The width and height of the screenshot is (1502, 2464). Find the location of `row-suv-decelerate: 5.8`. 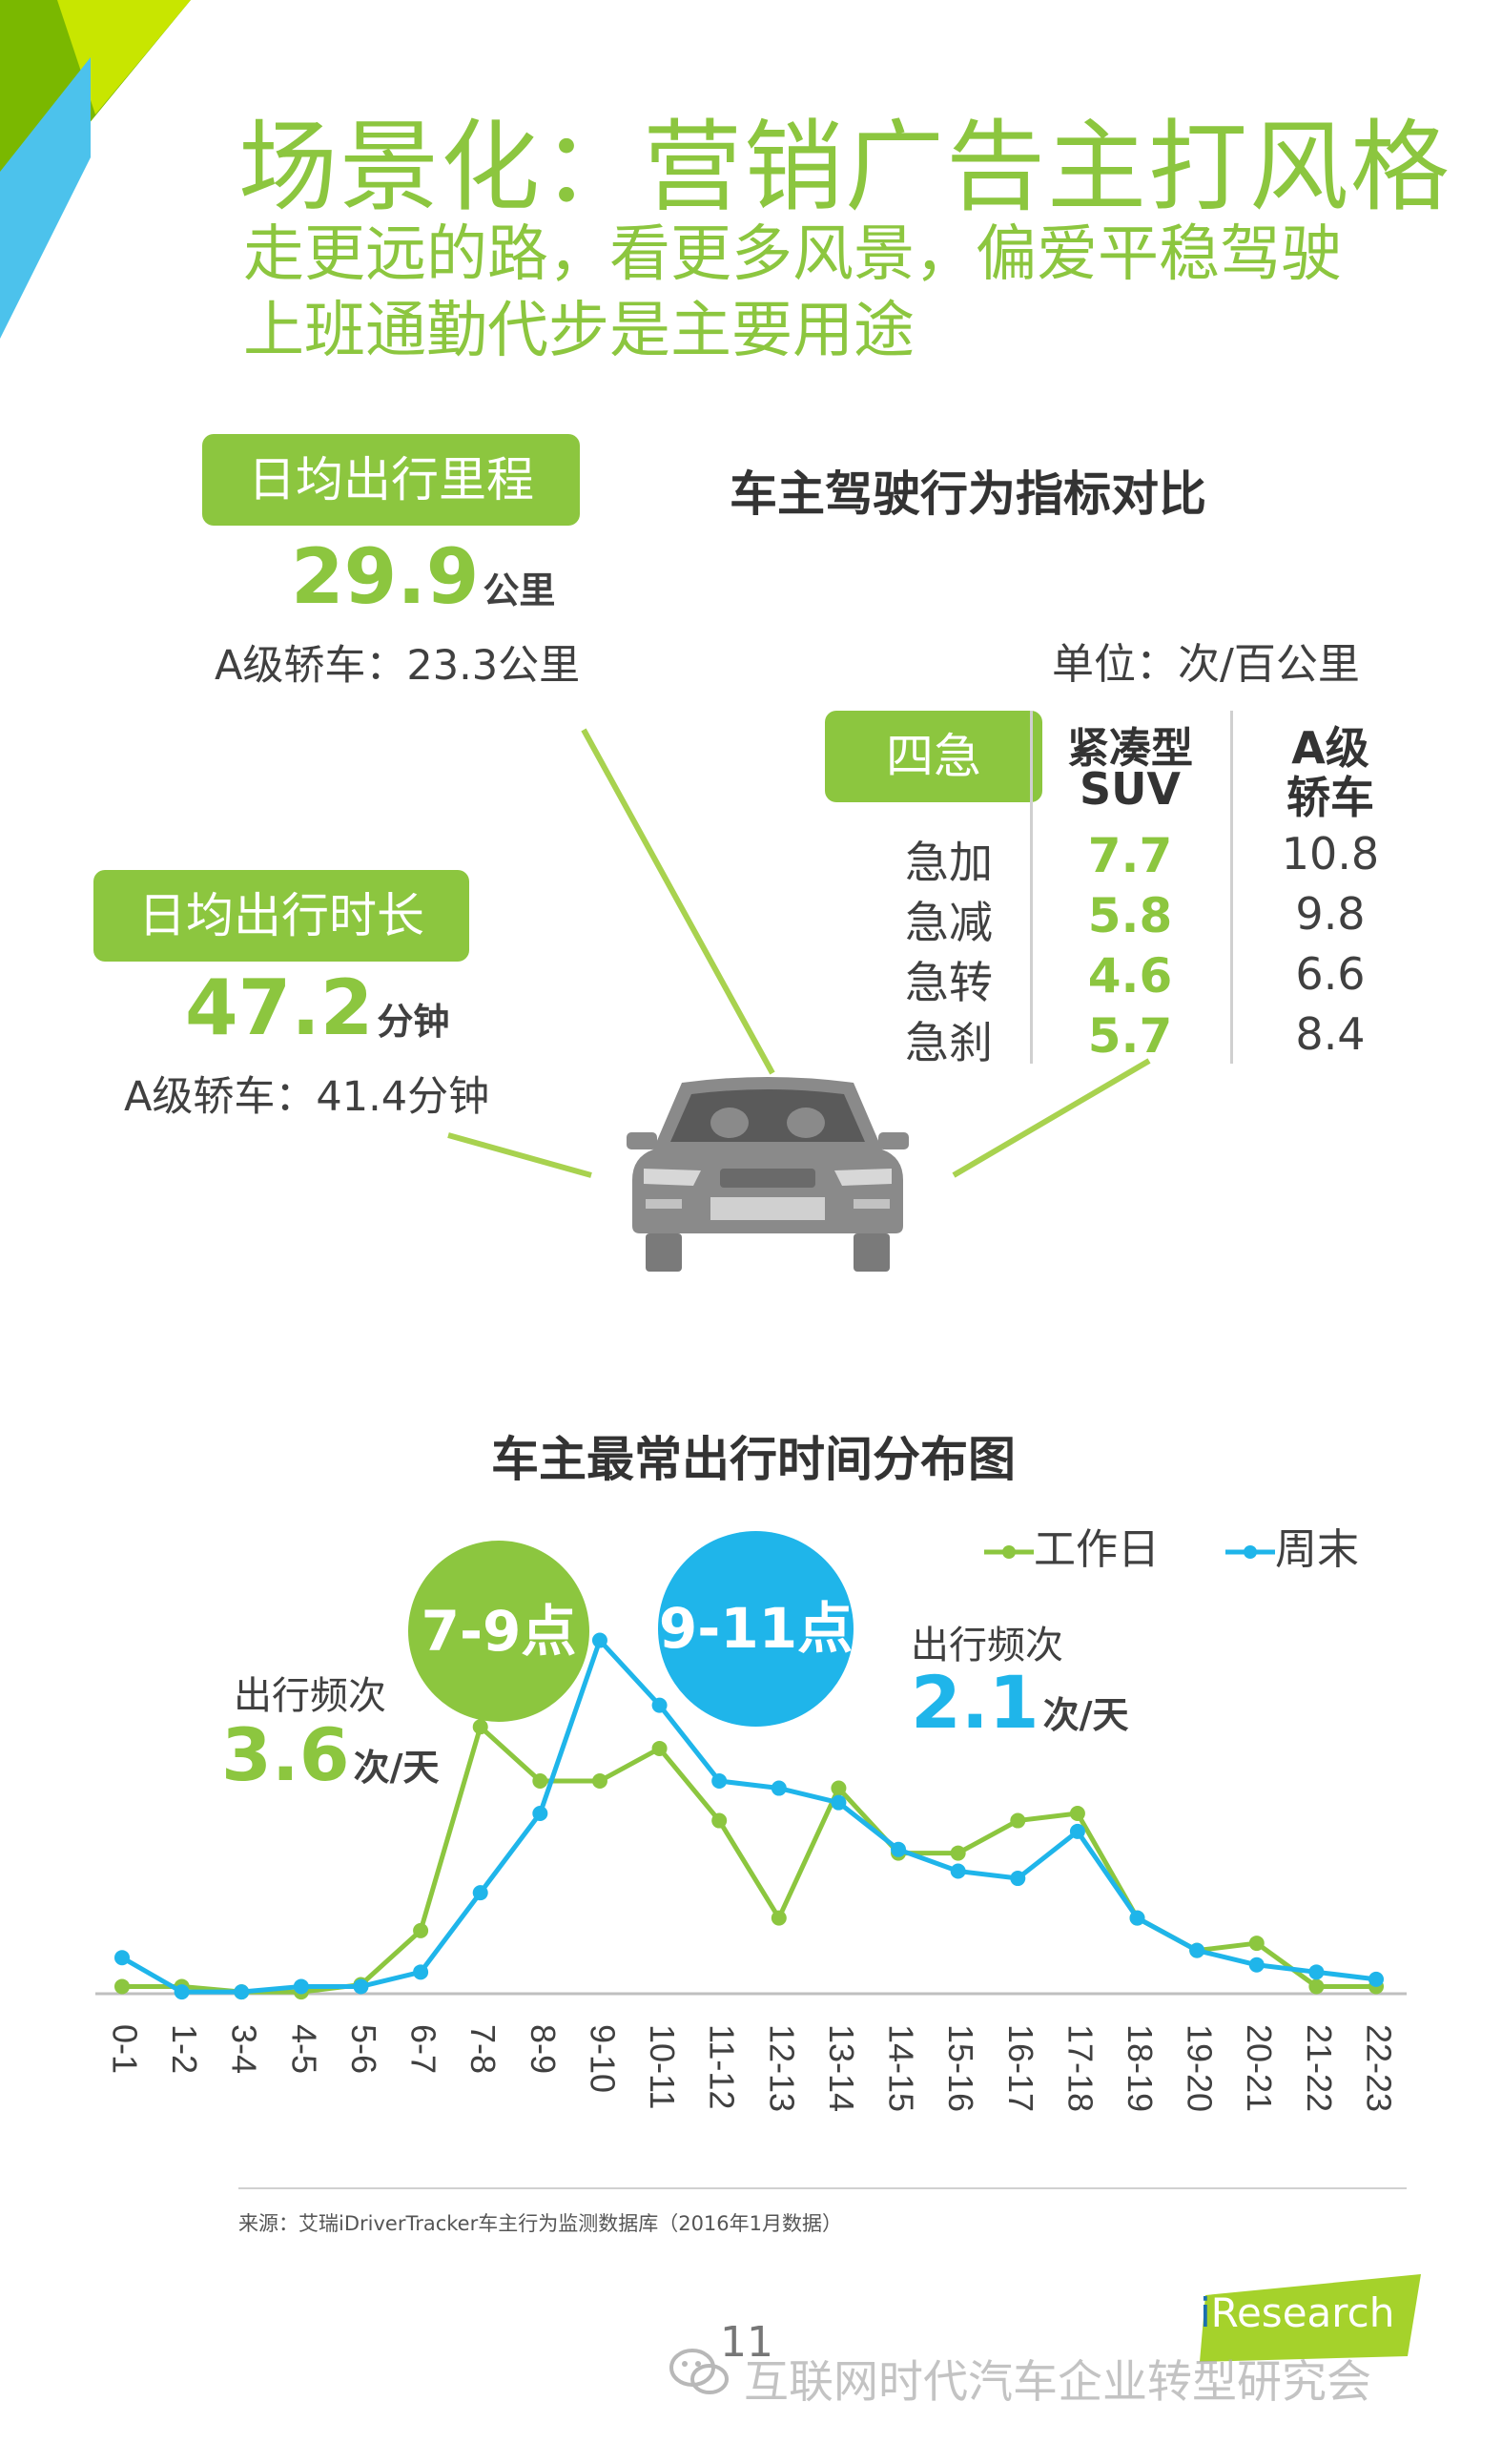

row-suv-decelerate: 5.8 is located at coordinates (1130, 915).